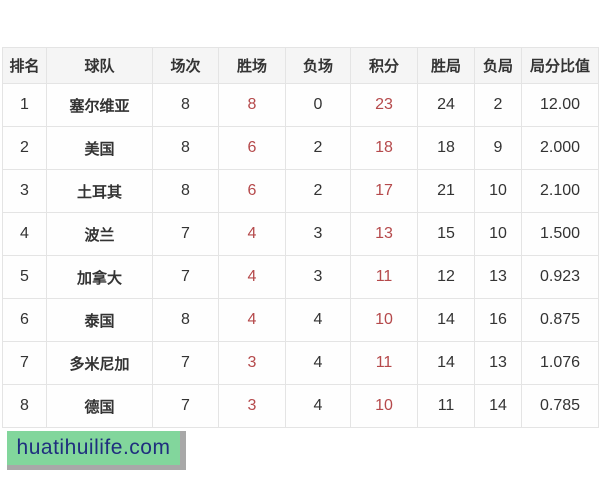 This screenshot has height=480, width=600. What do you see at coordinates (384, 105) in the screenshot?
I see `cell-points: 23` at bounding box center [384, 105].